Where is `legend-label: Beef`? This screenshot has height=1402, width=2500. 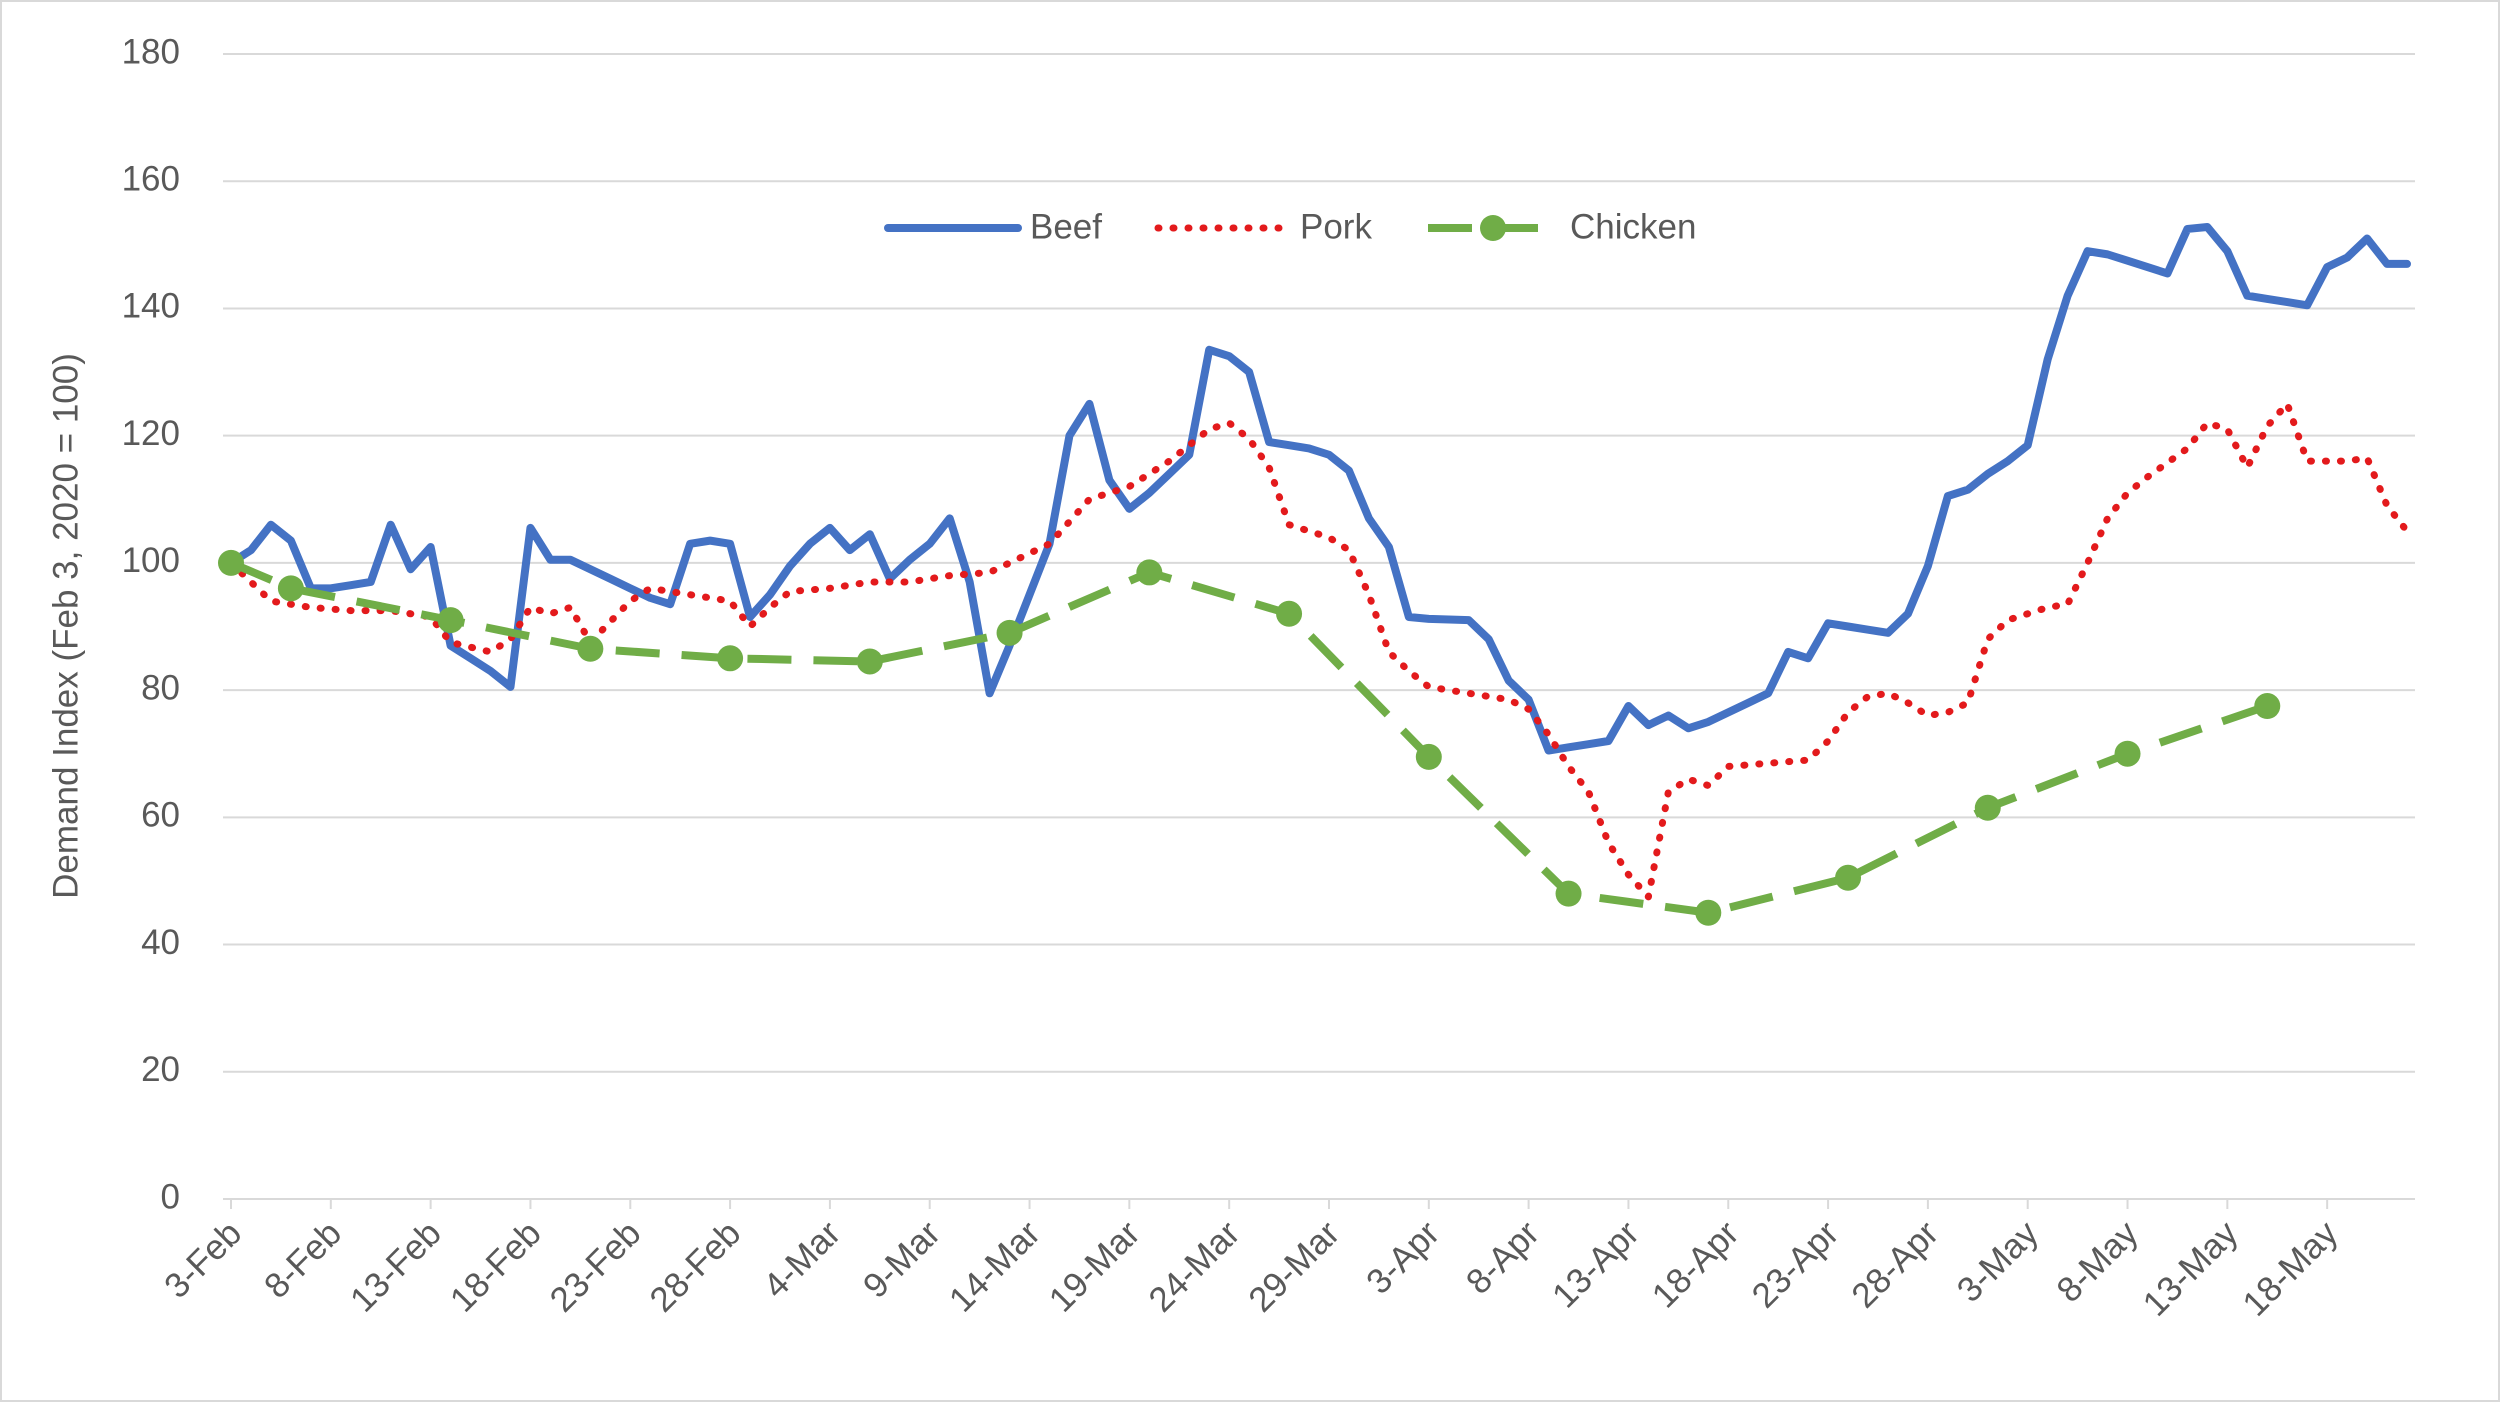 legend-label: Beef is located at coordinates (1066, 226).